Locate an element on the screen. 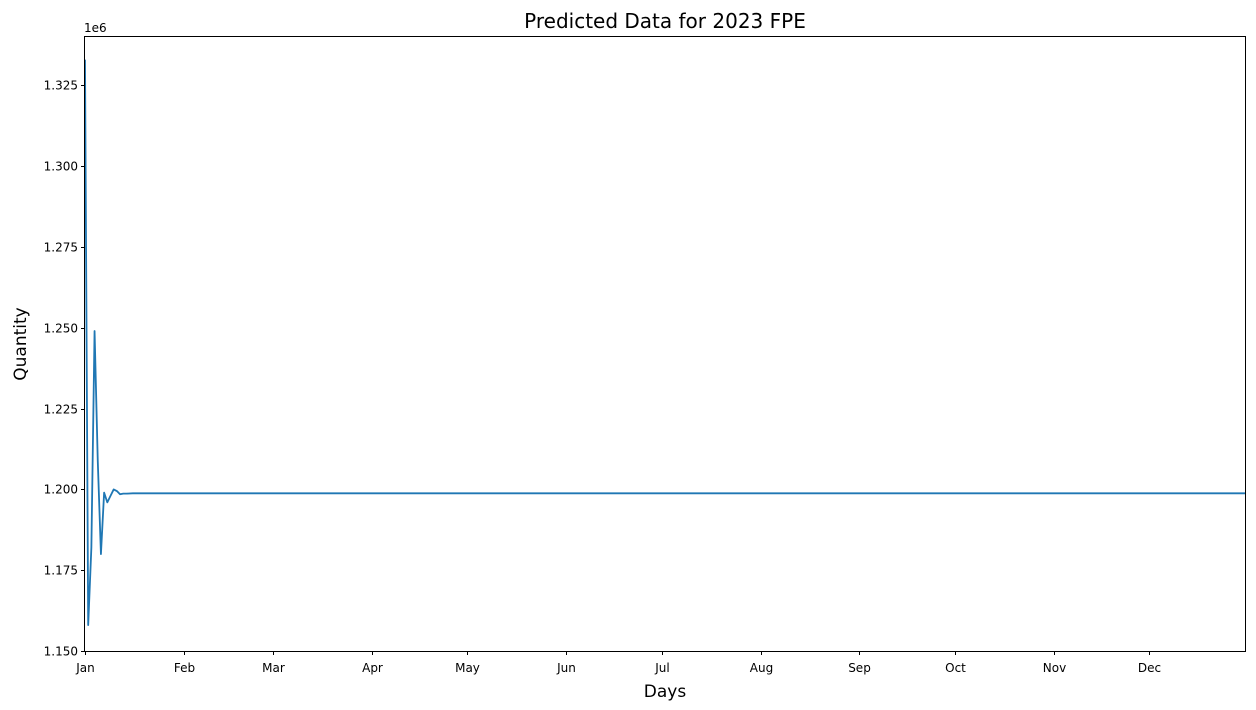 Image resolution: width=1256 pixels, height=710 pixels. x-tick-label: Apr is located at coordinates (372, 668).